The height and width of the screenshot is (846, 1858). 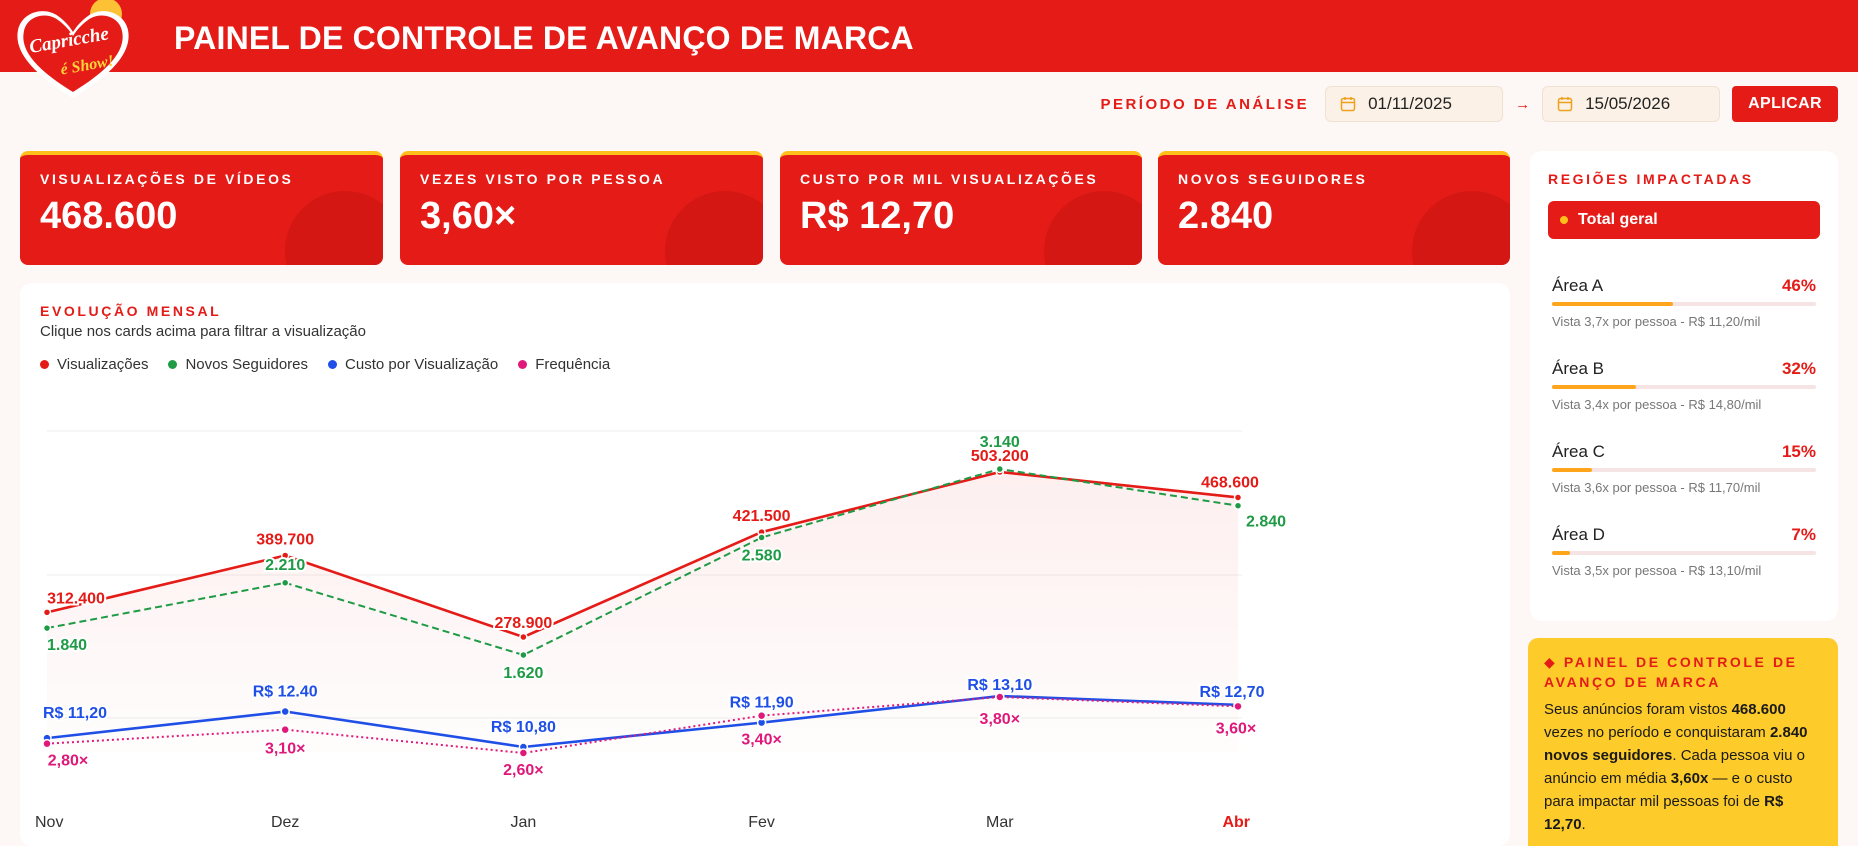 I want to click on x-axis-tick-label: Dez, so click(x=285, y=822).